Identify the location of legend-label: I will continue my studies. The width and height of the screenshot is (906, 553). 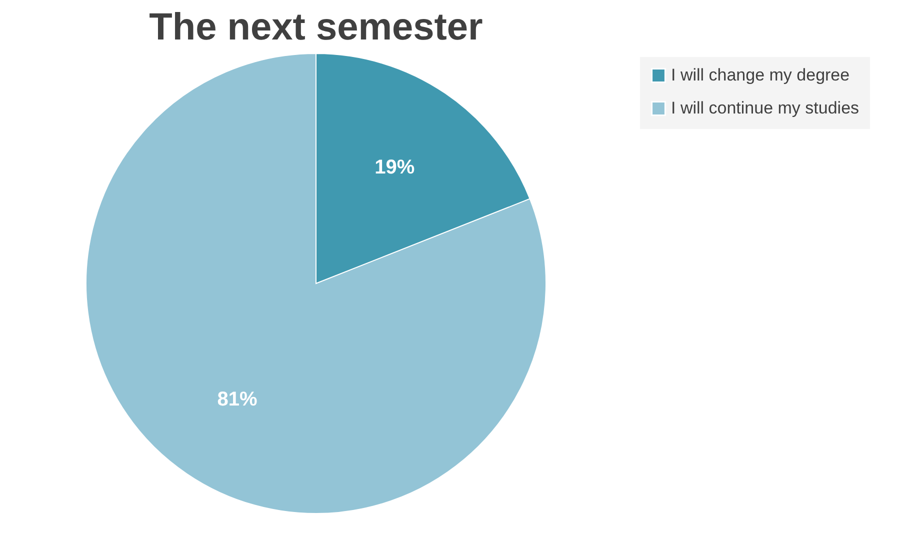
(765, 108).